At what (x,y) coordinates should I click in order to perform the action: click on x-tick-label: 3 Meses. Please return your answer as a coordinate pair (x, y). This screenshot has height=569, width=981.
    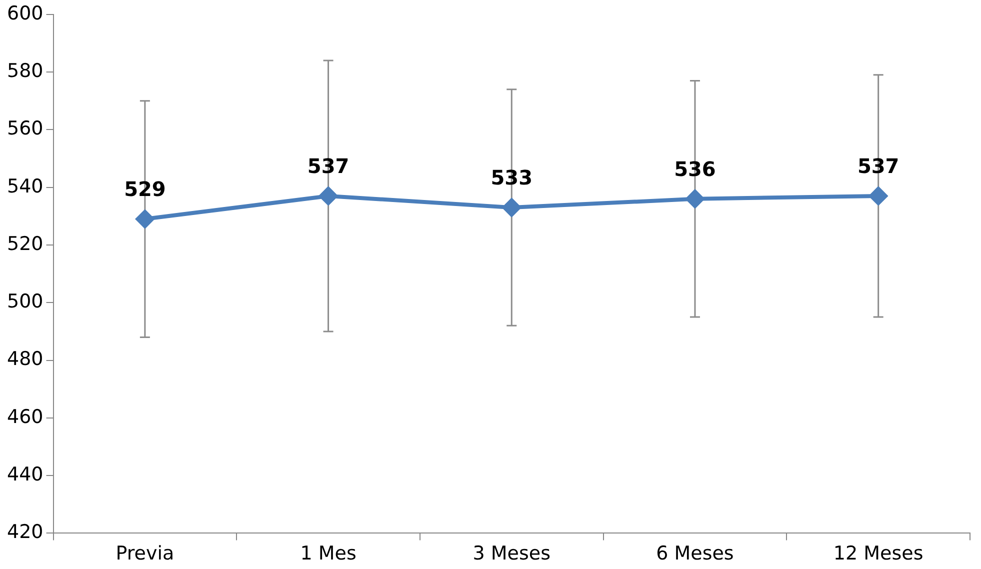
    Looking at the image, I should click on (511, 553).